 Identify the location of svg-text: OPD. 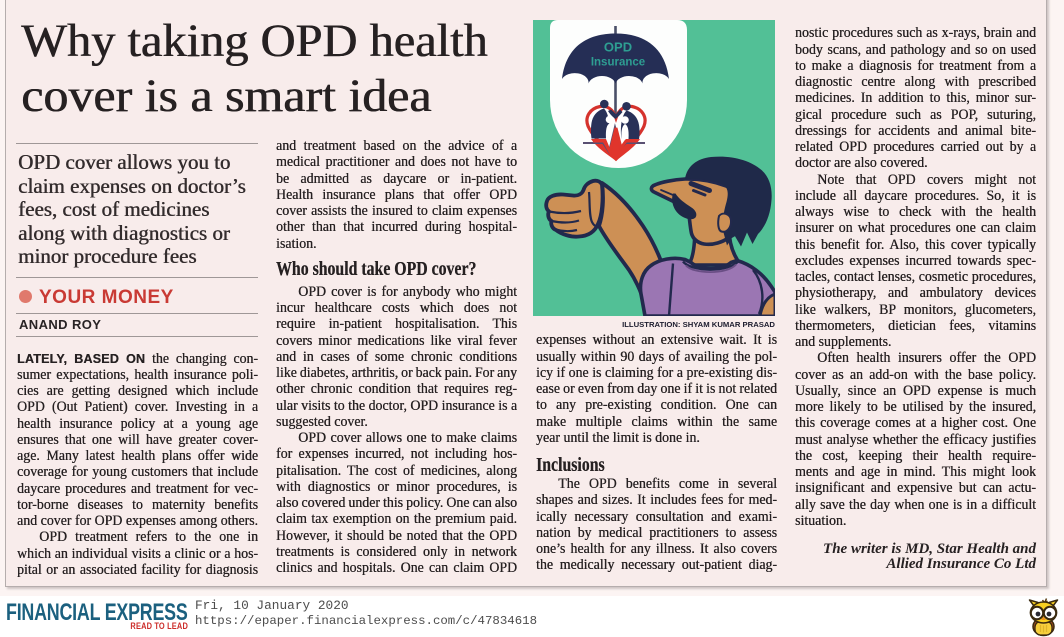
(618, 47).